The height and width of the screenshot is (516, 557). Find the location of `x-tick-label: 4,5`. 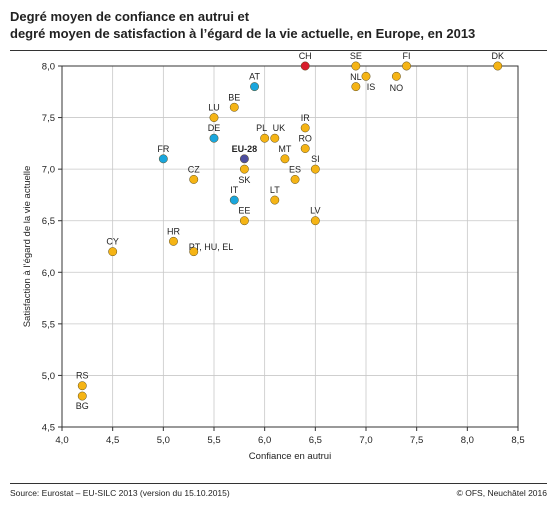

x-tick-label: 4,5 is located at coordinates (112, 440).